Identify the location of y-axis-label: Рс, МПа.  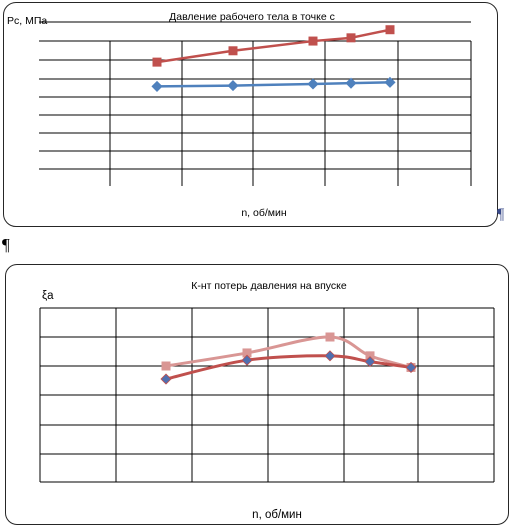
(27, 21).